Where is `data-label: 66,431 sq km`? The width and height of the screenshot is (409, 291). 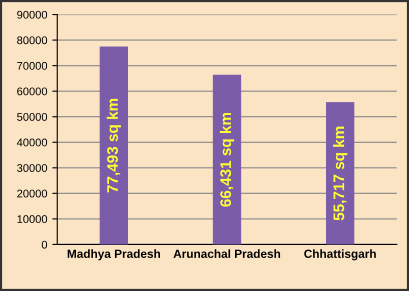
data-label: 66,431 sq km is located at coordinates (227, 159).